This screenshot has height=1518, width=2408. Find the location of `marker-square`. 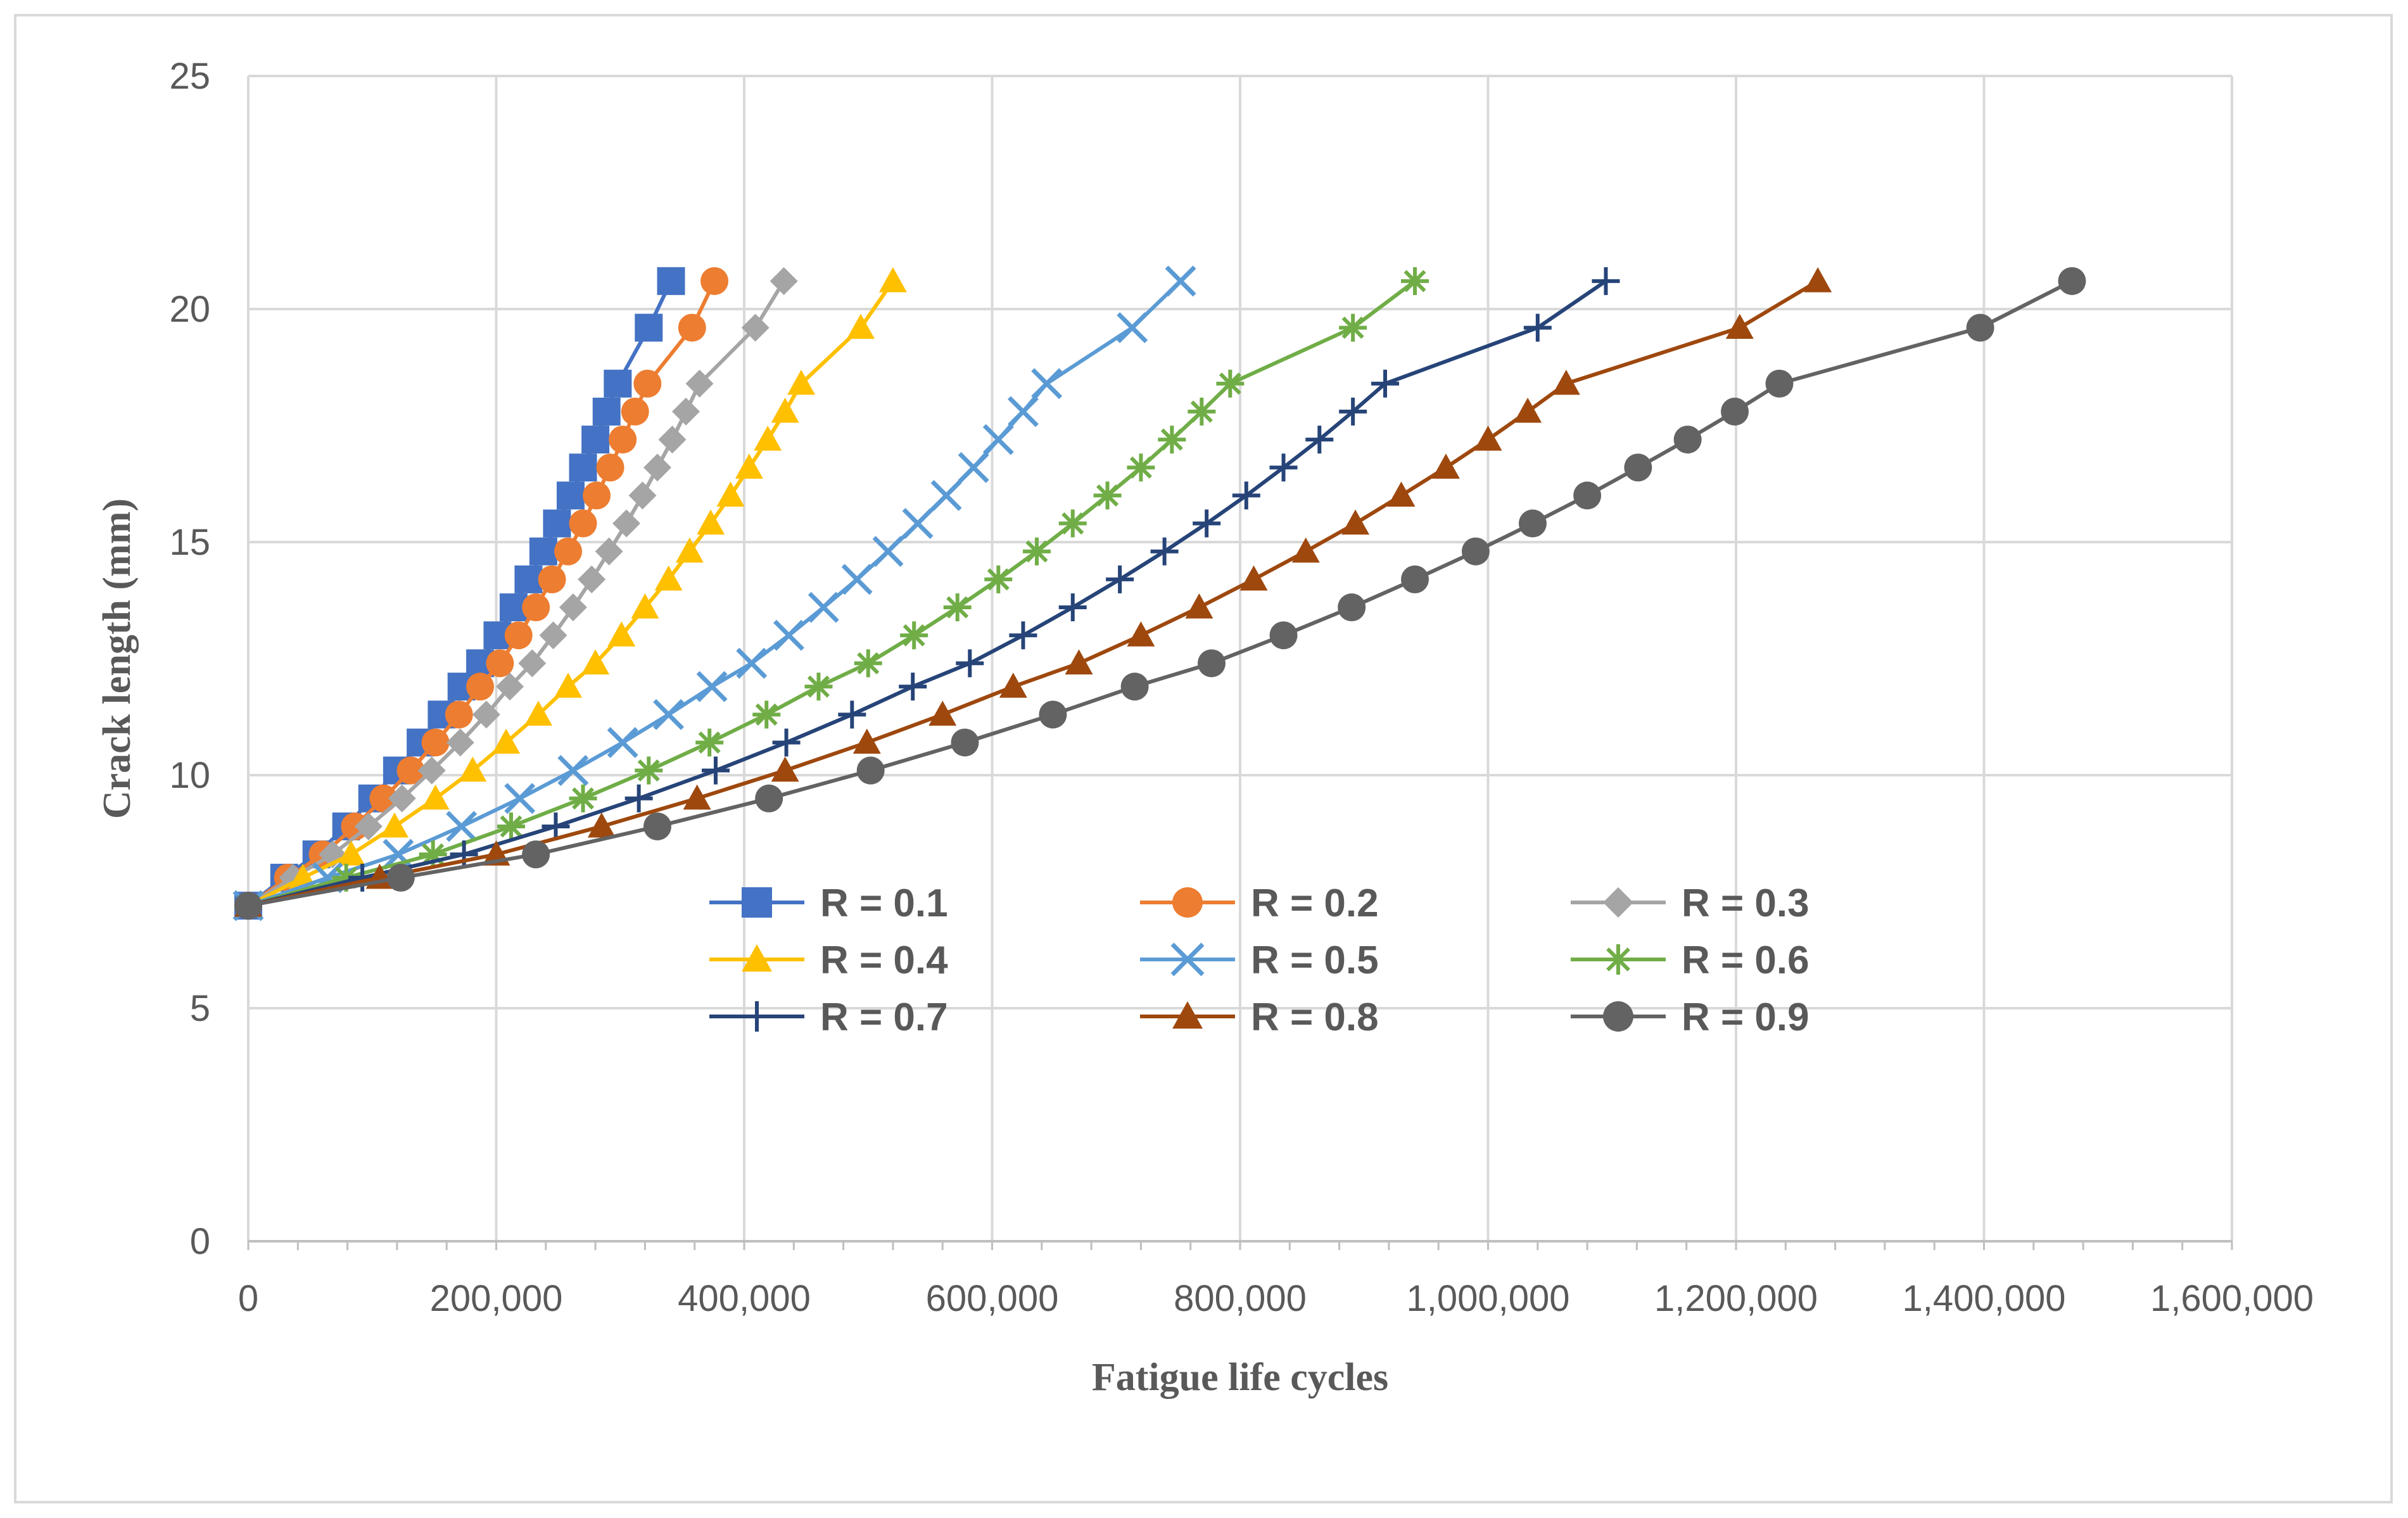

marker-square is located at coordinates (543, 551).